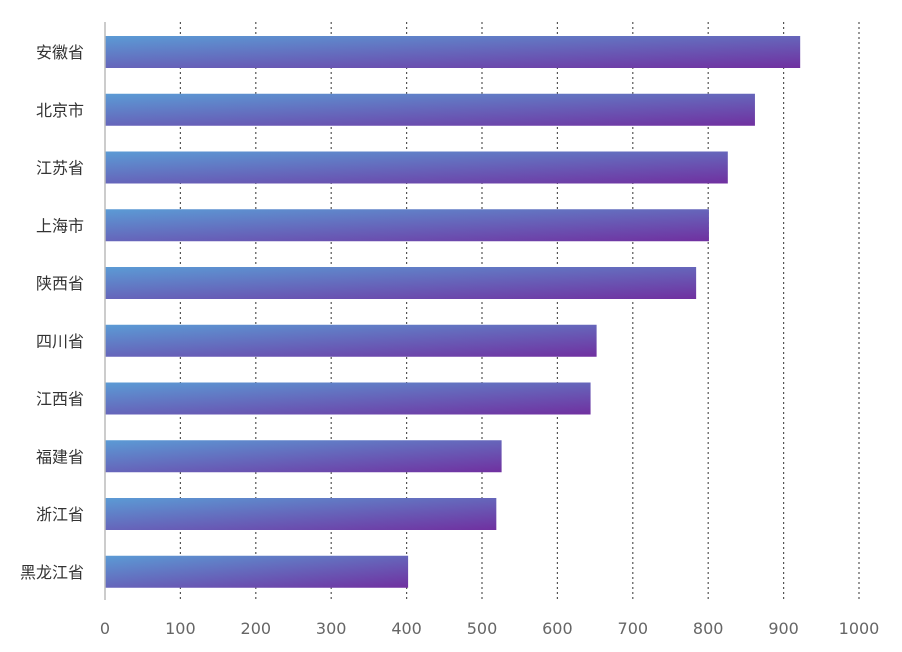  What do you see at coordinates (105, 628) in the screenshot?
I see `x-tick-label: 0` at bounding box center [105, 628].